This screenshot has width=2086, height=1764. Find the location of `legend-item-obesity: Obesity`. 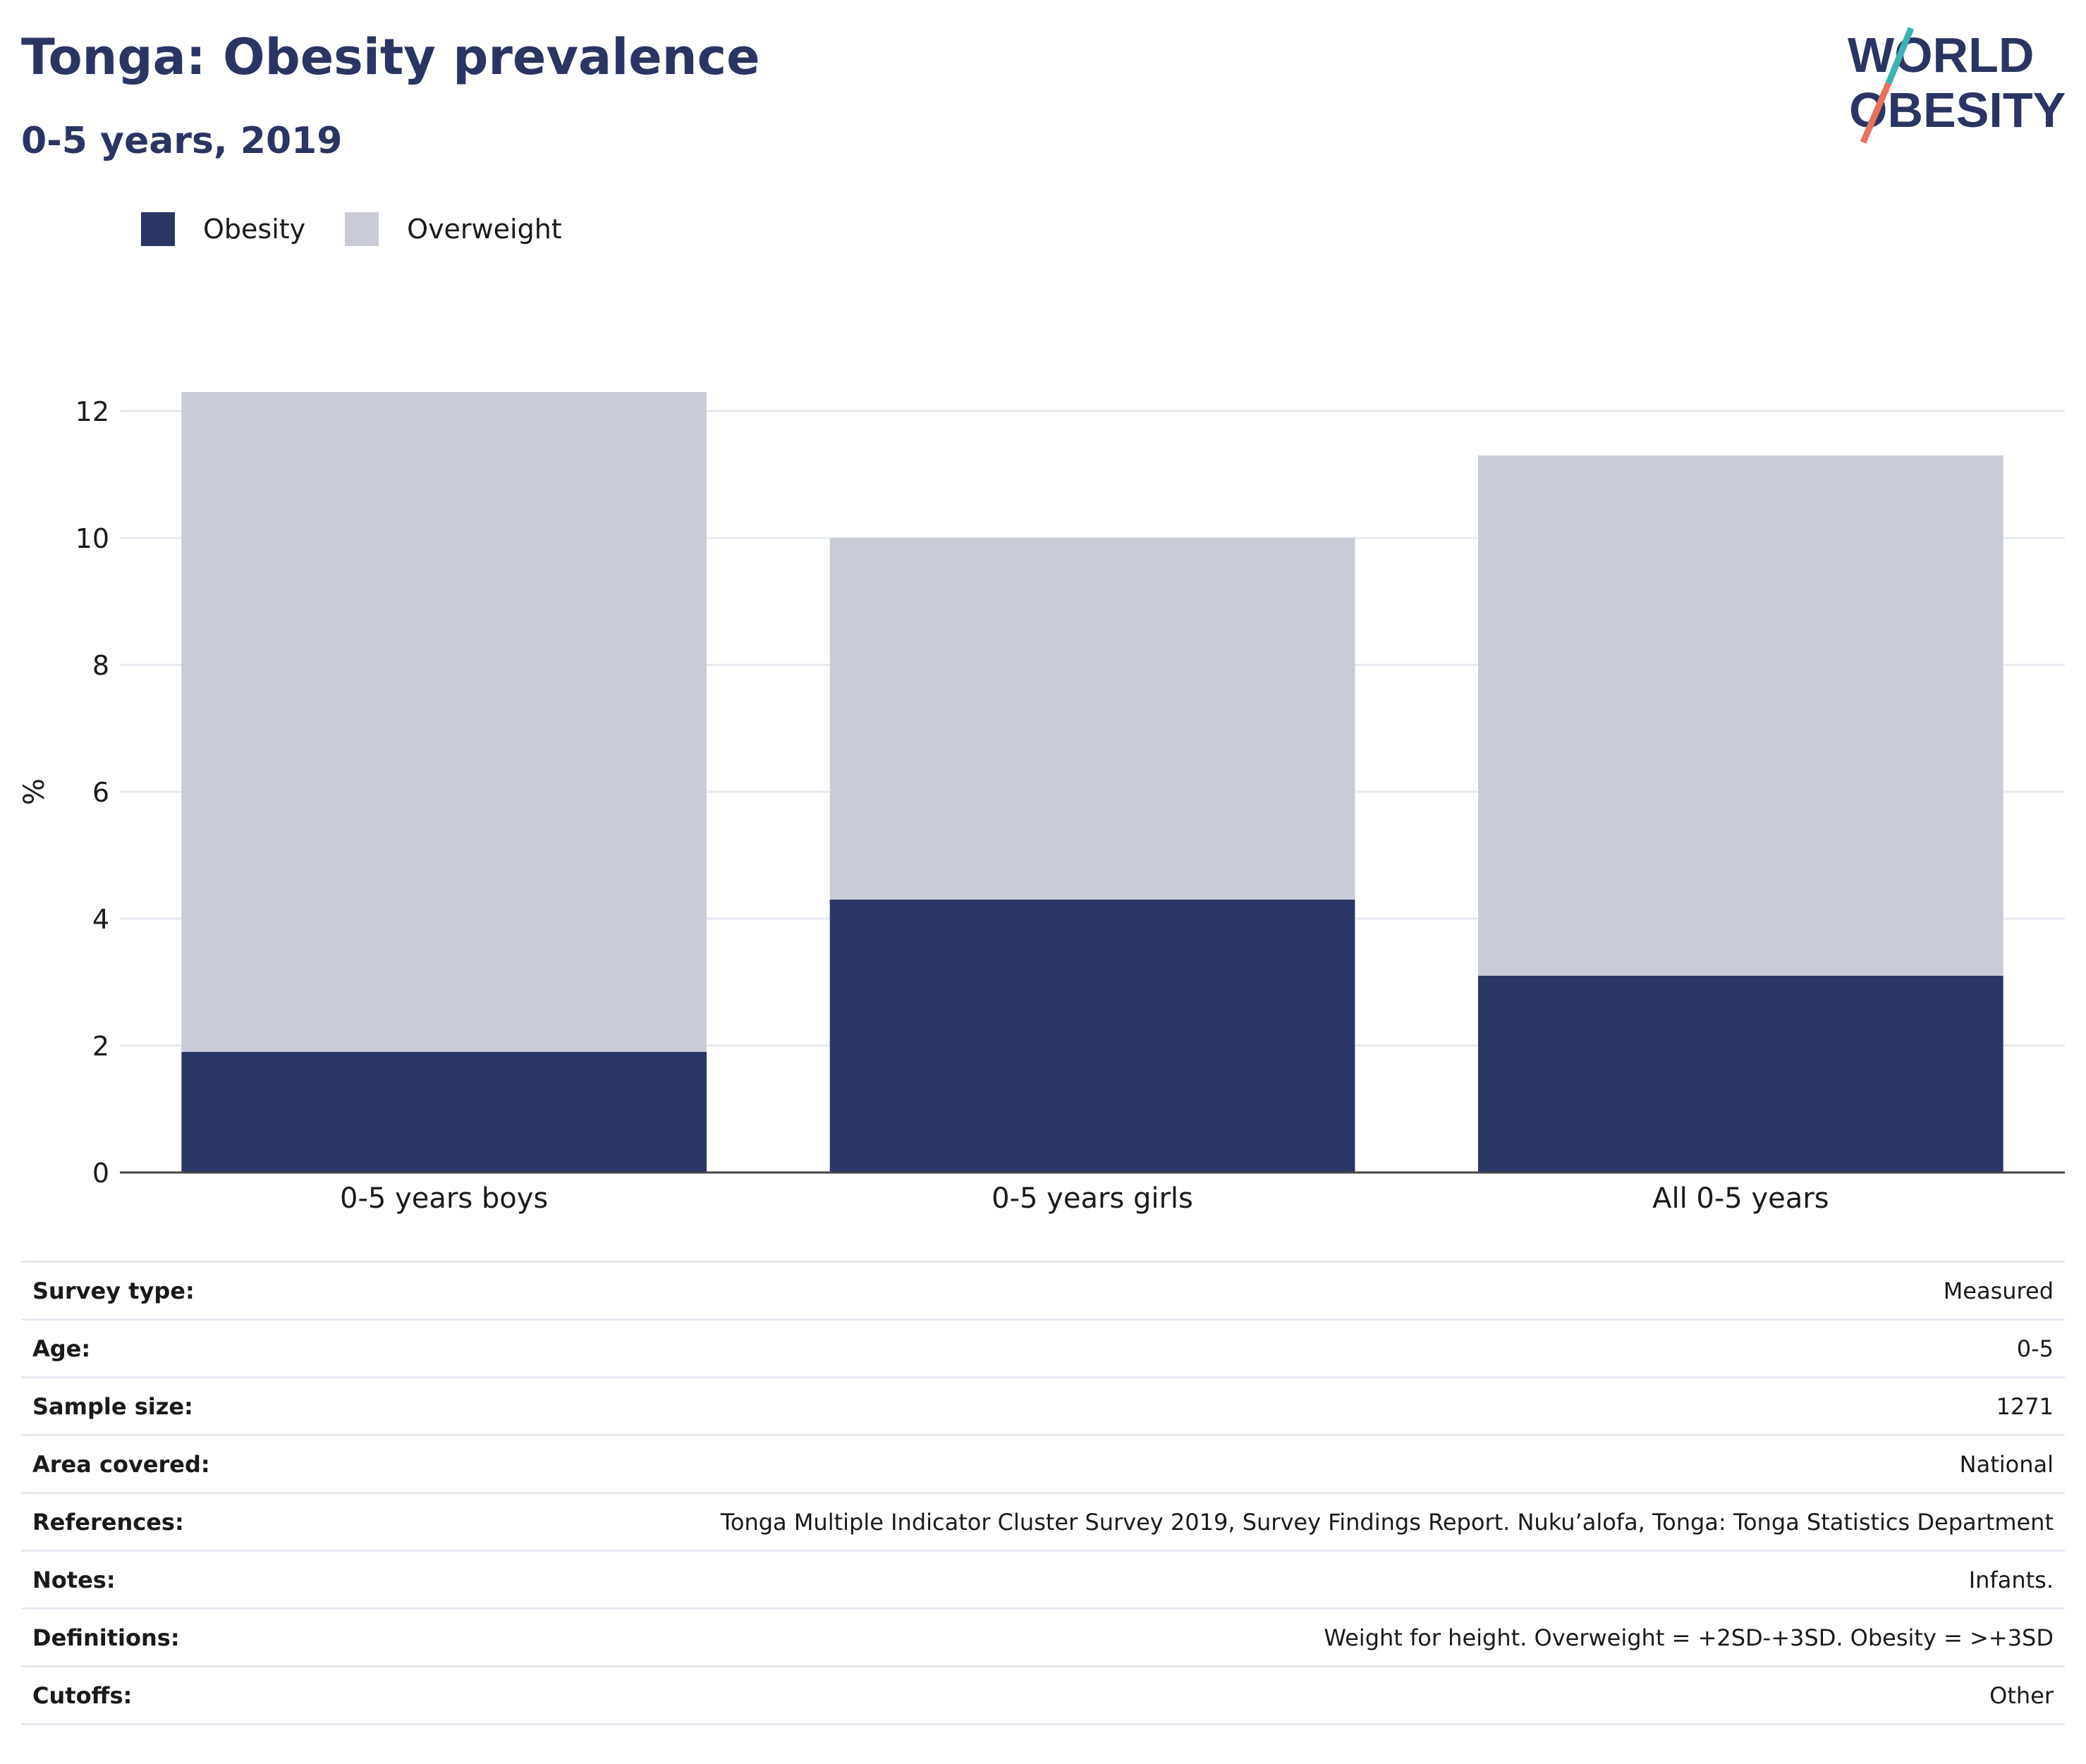

legend-item-obesity: Obesity is located at coordinates (223, 229).